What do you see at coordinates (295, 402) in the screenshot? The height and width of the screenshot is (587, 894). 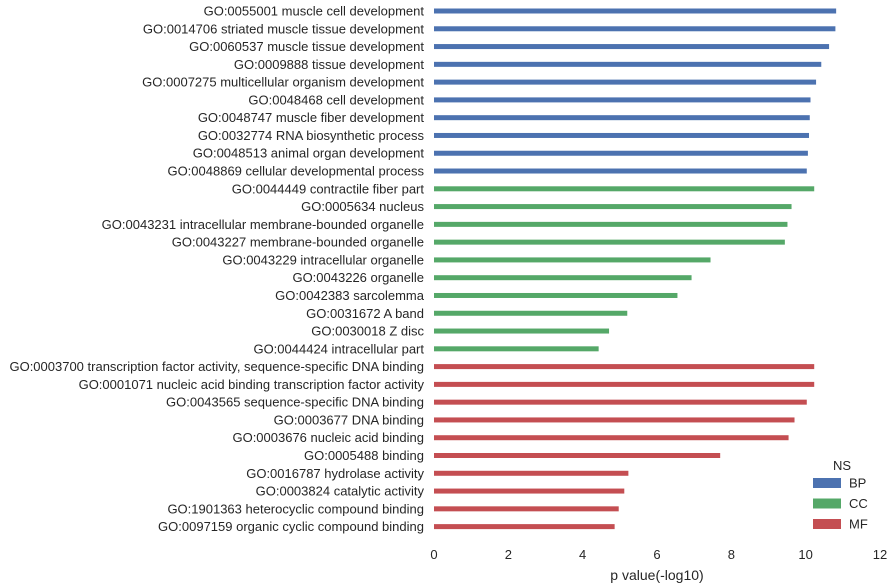 I see `category-label: GO:0043565 sequence-specific DNA binding` at bounding box center [295, 402].